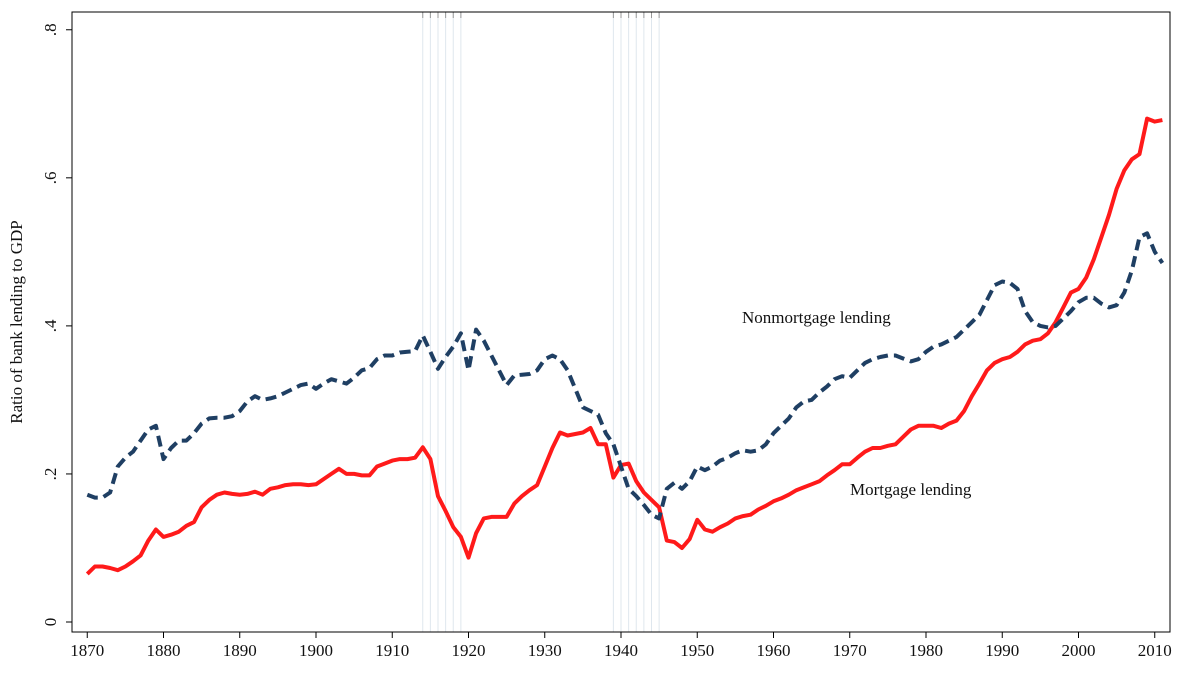  Describe the element at coordinates (774, 650) in the screenshot. I see `x-tick-label: 1960` at that location.